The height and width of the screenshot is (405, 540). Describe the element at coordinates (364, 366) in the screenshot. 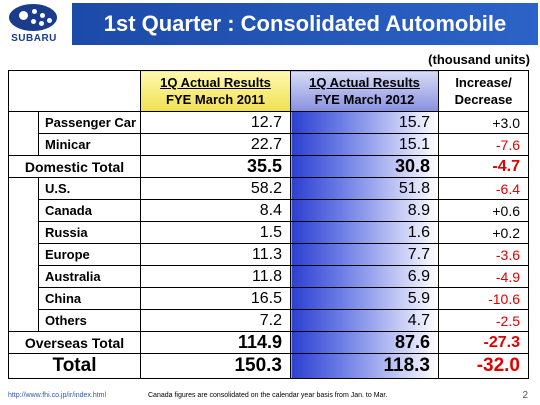

I see `value-2012: 118.3` at that location.